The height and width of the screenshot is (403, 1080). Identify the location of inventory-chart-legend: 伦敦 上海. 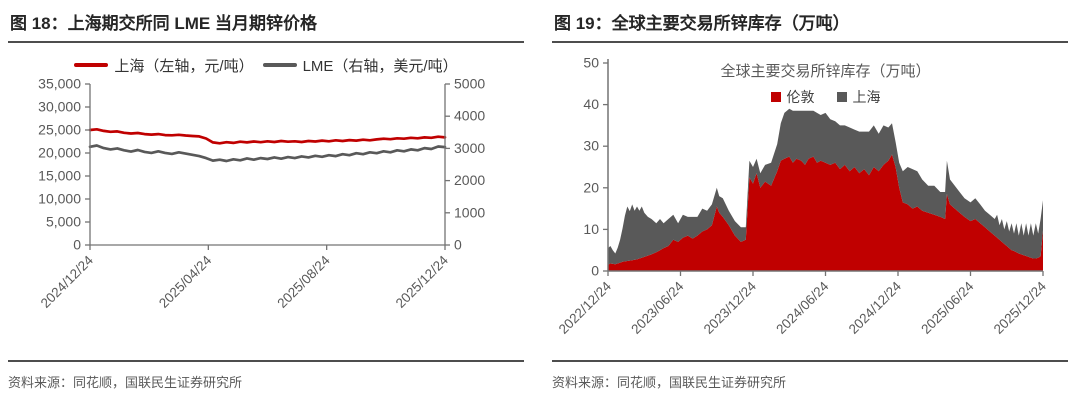
(825, 97).